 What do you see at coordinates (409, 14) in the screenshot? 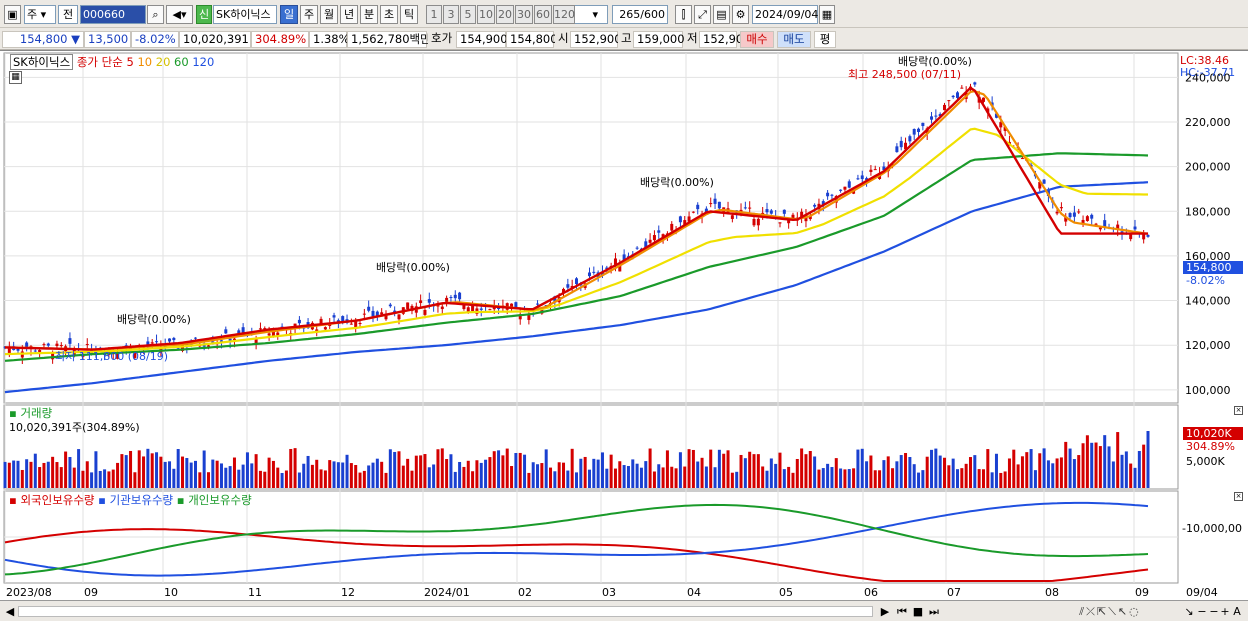
I see `interval-6: 틱` at bounding box center [409, 14].